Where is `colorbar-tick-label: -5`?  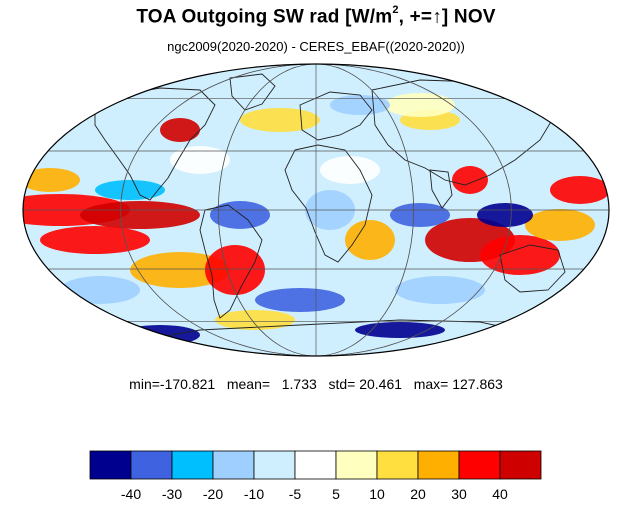
colorbar-tick-label: -5 is located at coordinates (295, 494).